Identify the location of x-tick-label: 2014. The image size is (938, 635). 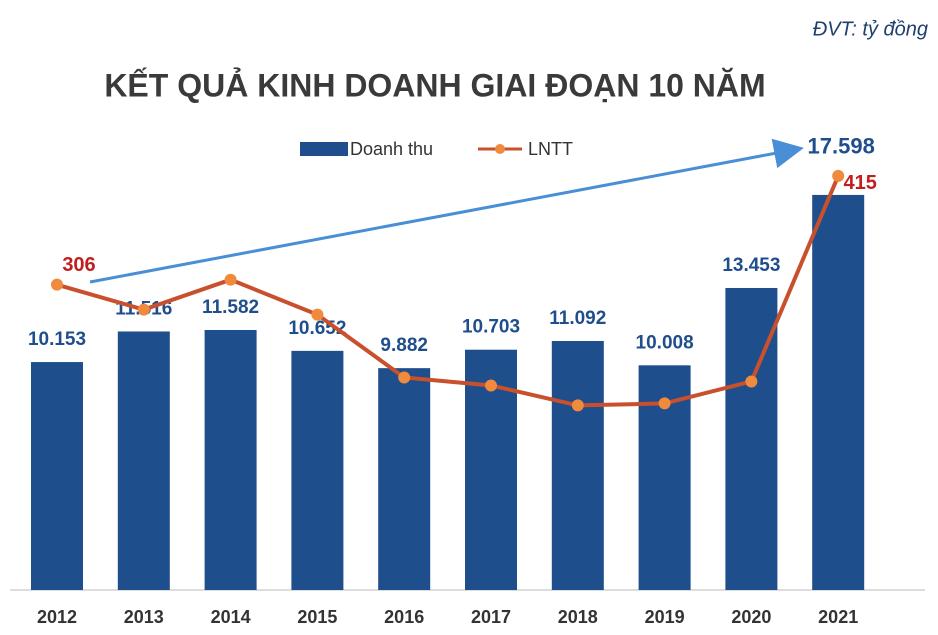
(231, 617).